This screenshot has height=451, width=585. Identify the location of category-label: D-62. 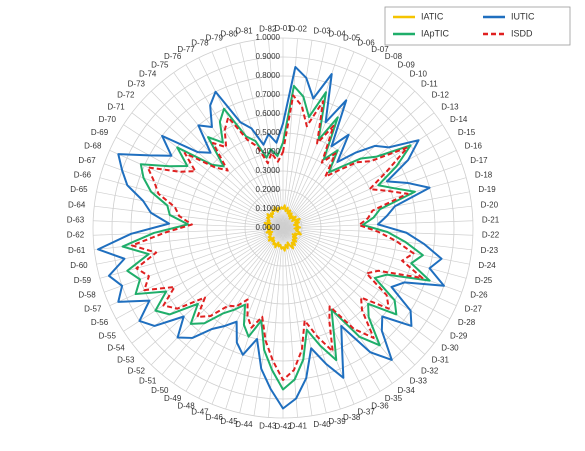
(76, 235).